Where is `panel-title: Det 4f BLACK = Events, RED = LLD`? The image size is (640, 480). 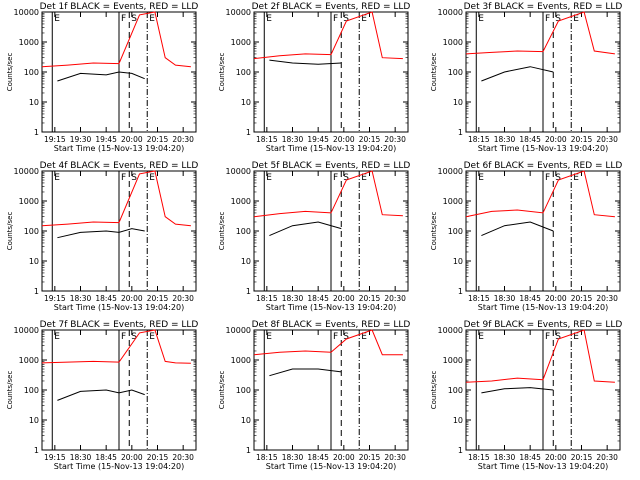 panel-title: Det 4f BLACK = Events, RED = LLD is located at coordinates (119, 166).